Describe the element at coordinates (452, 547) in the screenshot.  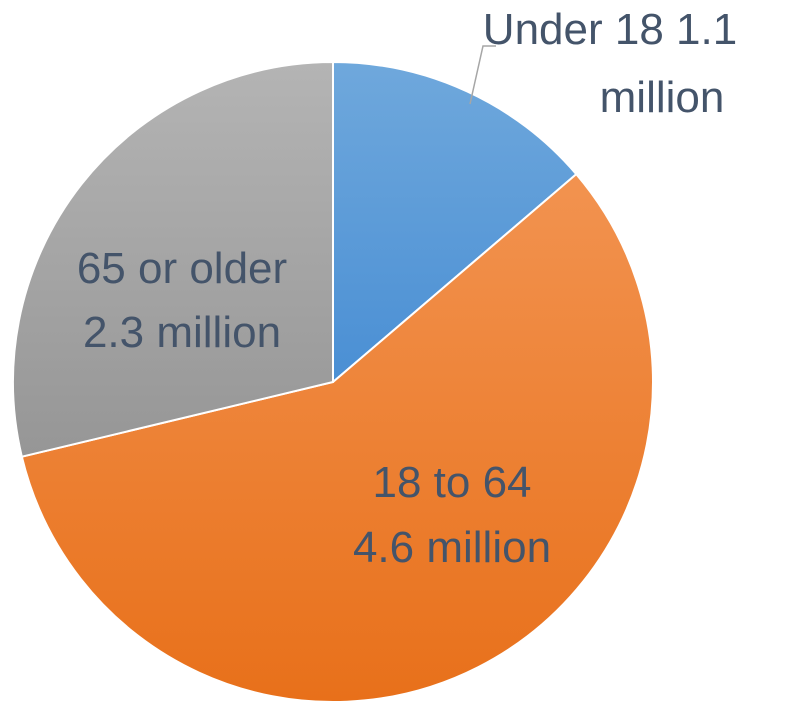
I see `slice-label-18-to-64-line2: 4.6 million` at that location.